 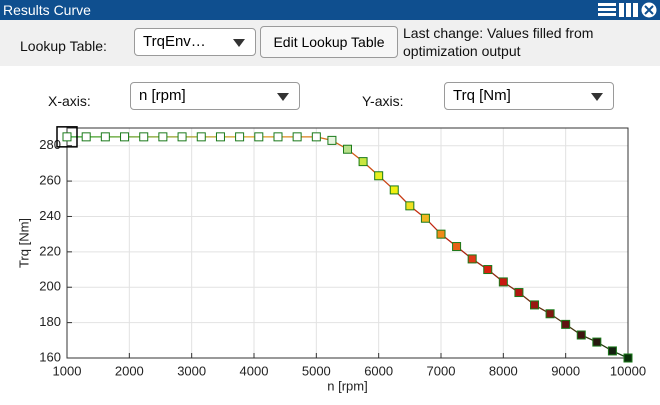 I want to click on x-tick-label: 6000, so click(x=378, y=370).